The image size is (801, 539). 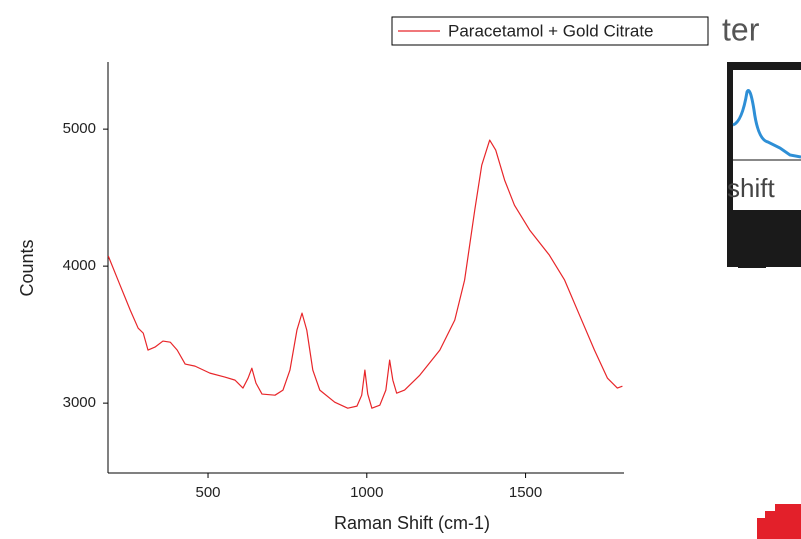 I want to click on y-axis-title: Counts, so click(x=27, y=267).